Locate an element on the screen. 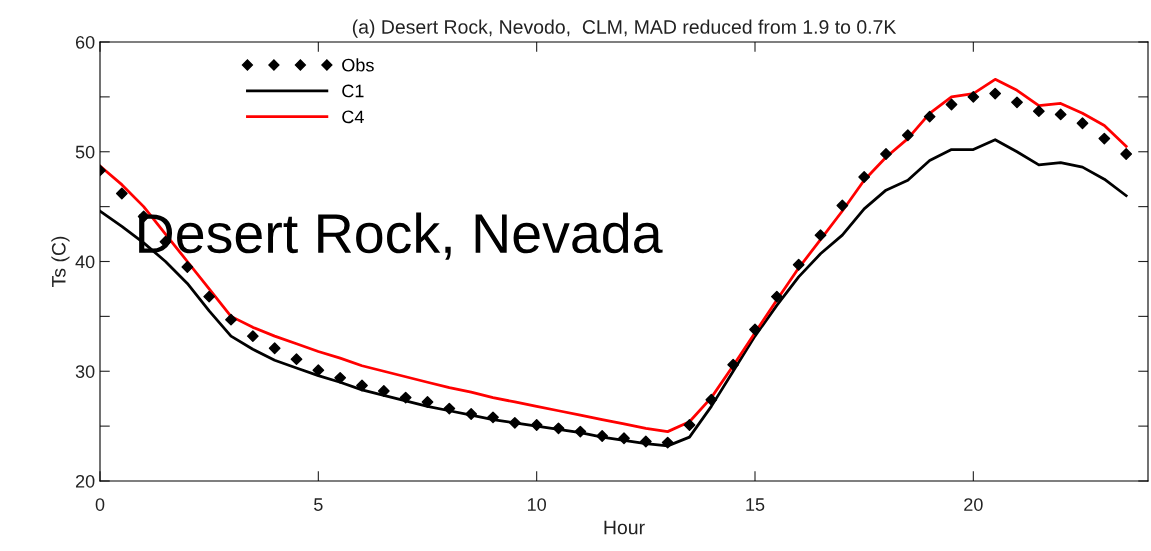 The height and width of the screenshot is (551, 1151). legend-label: C1 is located at coordinates (353, 91).